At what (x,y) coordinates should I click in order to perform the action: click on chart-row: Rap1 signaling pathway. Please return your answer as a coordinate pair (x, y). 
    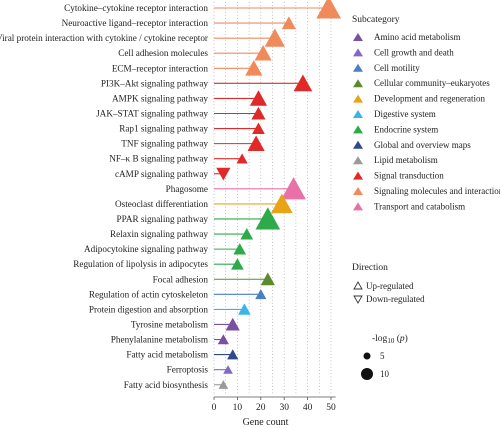
    Looking at the image, I should click on (192, 128).